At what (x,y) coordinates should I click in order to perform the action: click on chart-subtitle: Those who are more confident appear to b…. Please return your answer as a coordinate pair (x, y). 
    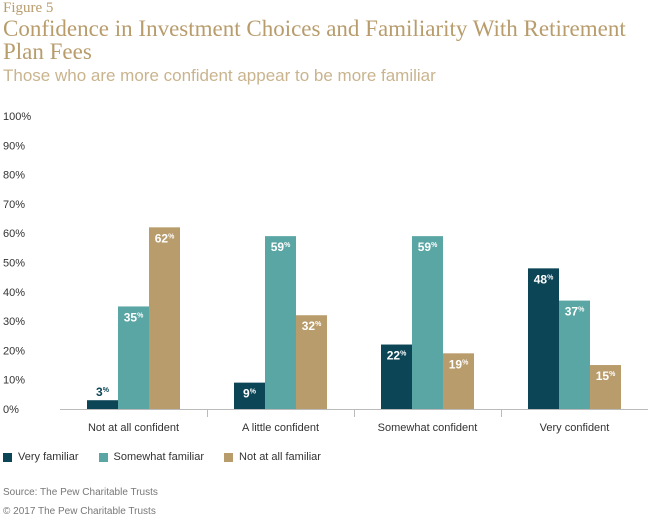
    Looking at the image, I should click on (219, 75).